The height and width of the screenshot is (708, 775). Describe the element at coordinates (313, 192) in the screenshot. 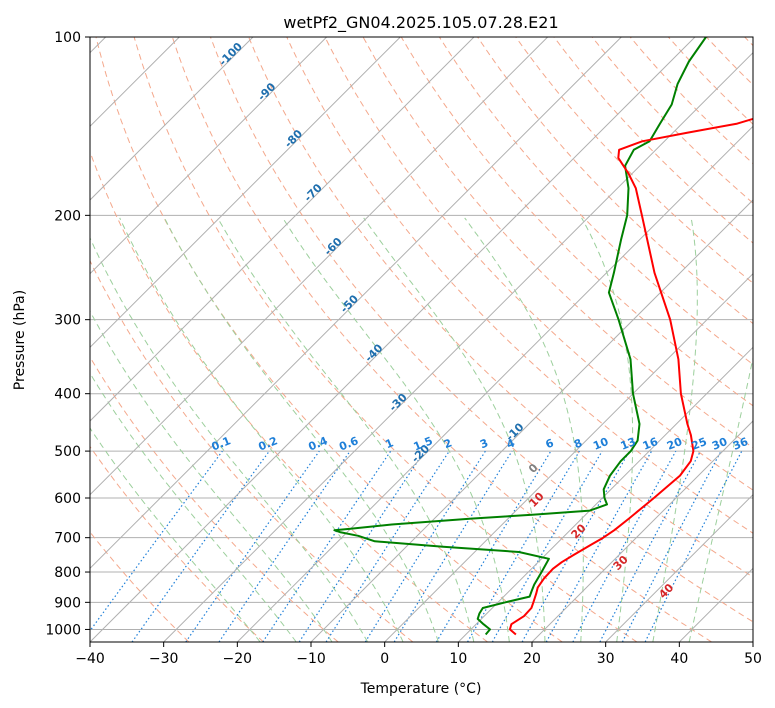

I see `adiabat-label: -70` at that location.